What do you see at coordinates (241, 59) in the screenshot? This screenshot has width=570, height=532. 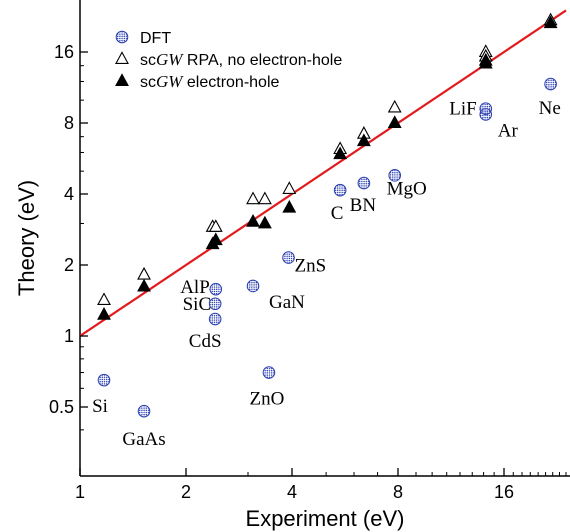 I see `legend-label: scGW RPA, no electron-hole` at bounding box center [241, 59].